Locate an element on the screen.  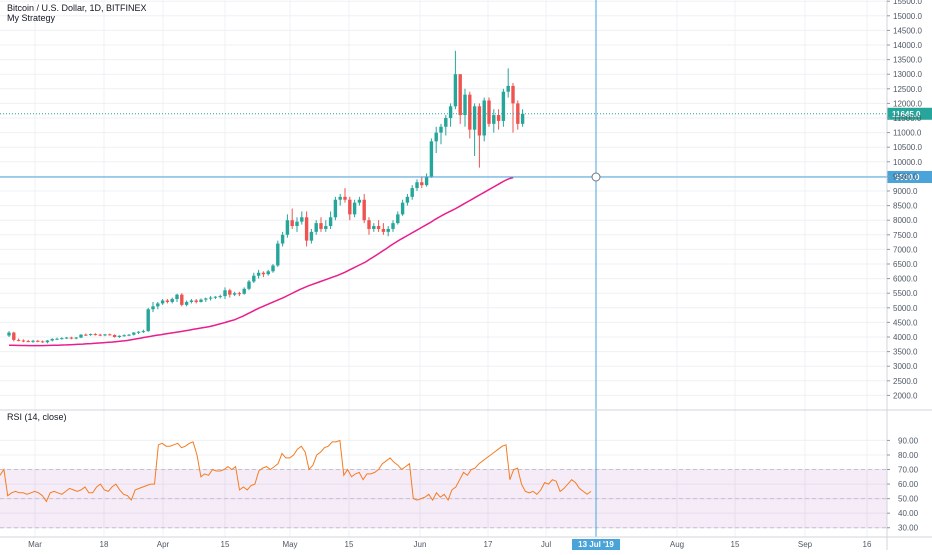
price-tick-label: 2500.0 is located at coordinates (905, 381).